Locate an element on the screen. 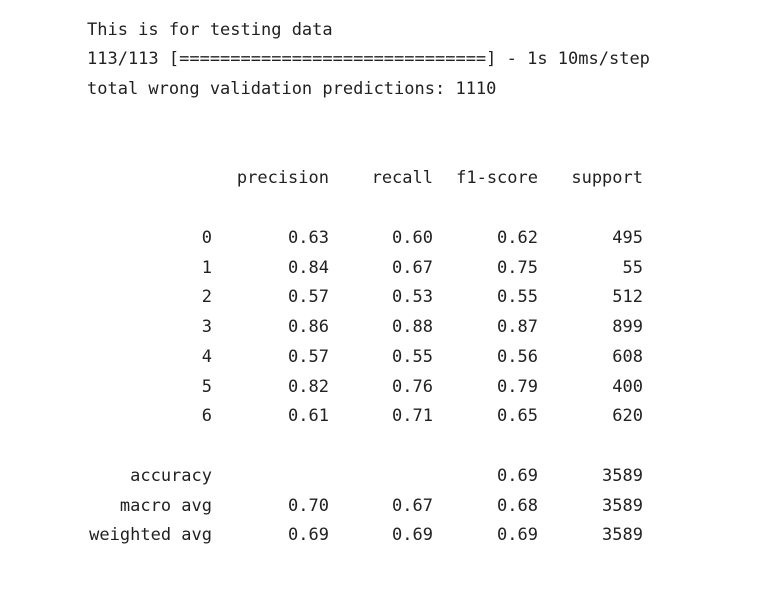  precision-value: 0.69 is located at coordinates (308, 535).